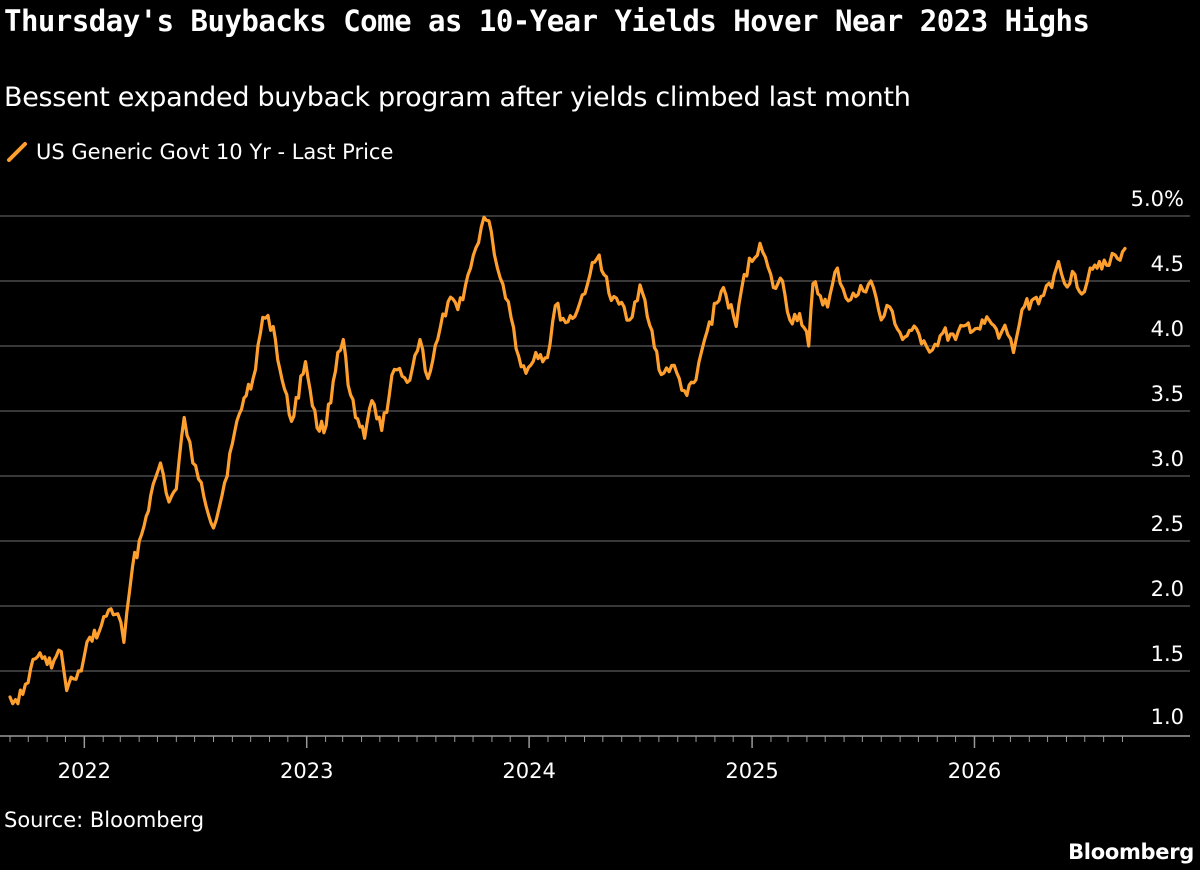 This screenshot has height=870, width=1200. What do you see at coordinates (1167, 459) in the screenshot?
I see `y-tick-label: 3.0` at bounding box center [1167, 459].